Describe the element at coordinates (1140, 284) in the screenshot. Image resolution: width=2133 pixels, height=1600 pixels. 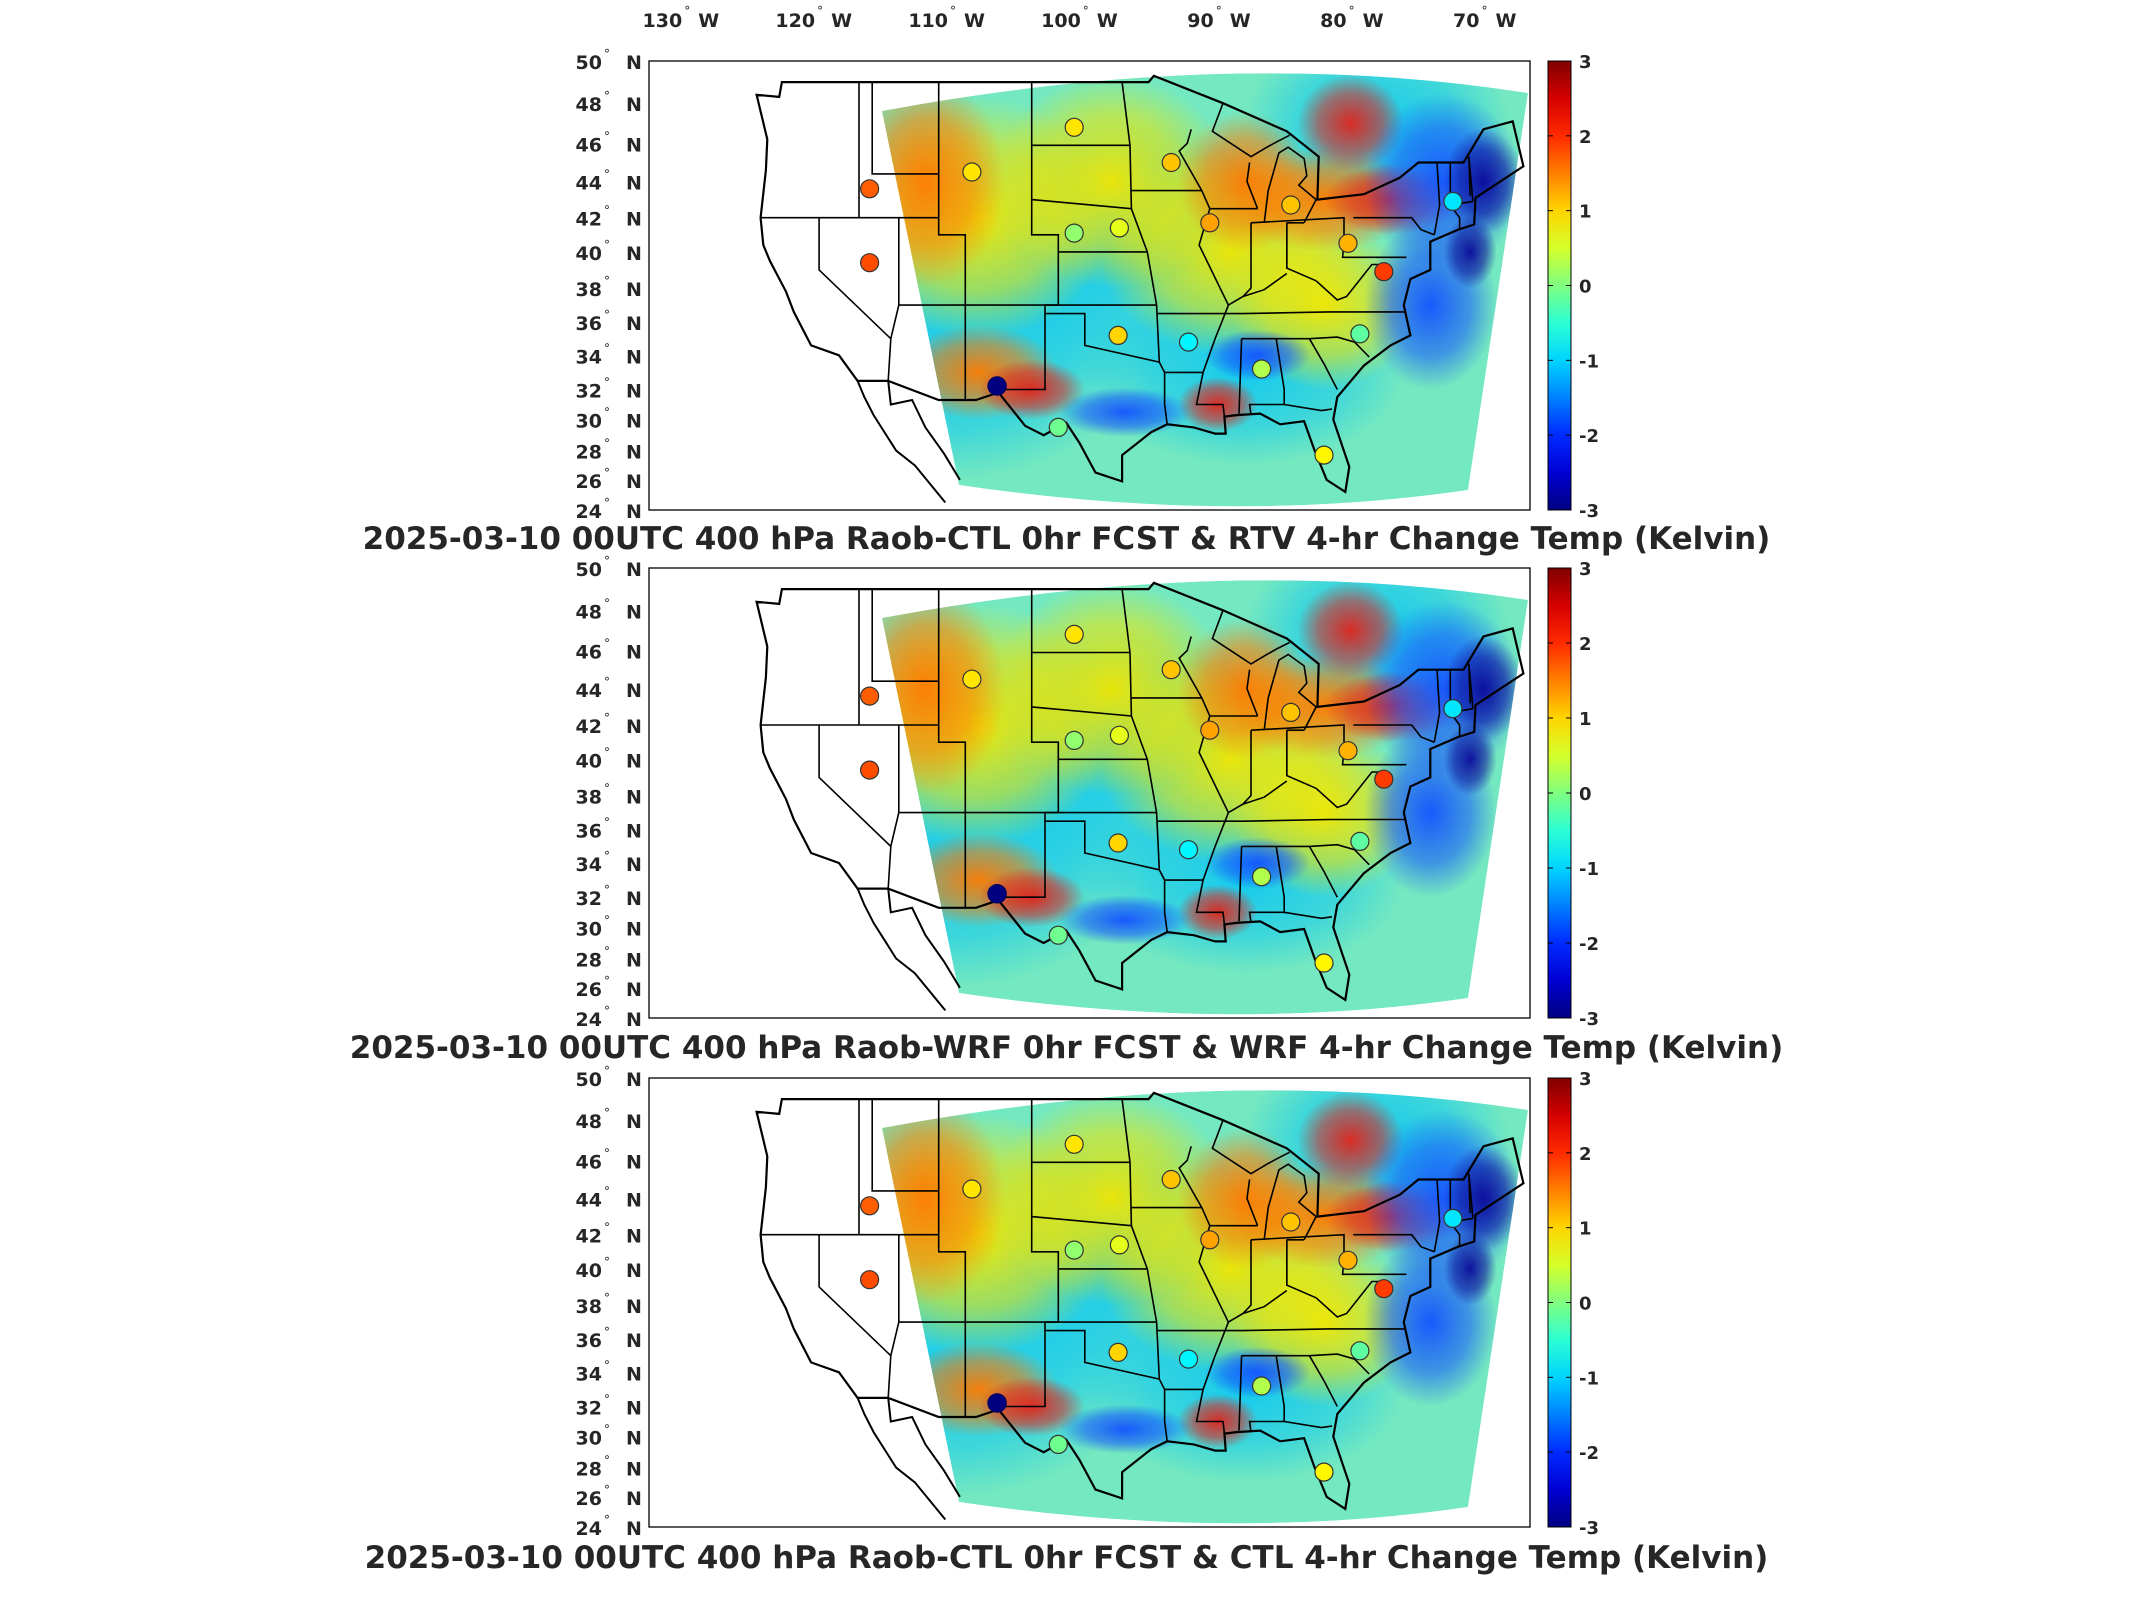
I see `us-outline` at that location.